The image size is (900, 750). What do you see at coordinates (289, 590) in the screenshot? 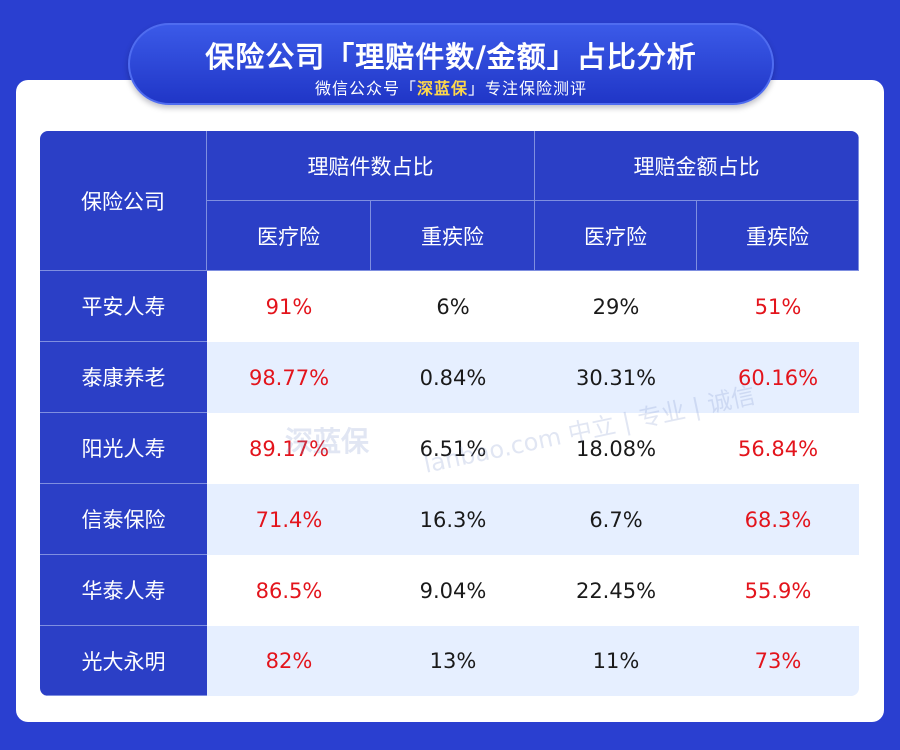
I see `table-cell: 86.5%` at bounding box center [289, 590].